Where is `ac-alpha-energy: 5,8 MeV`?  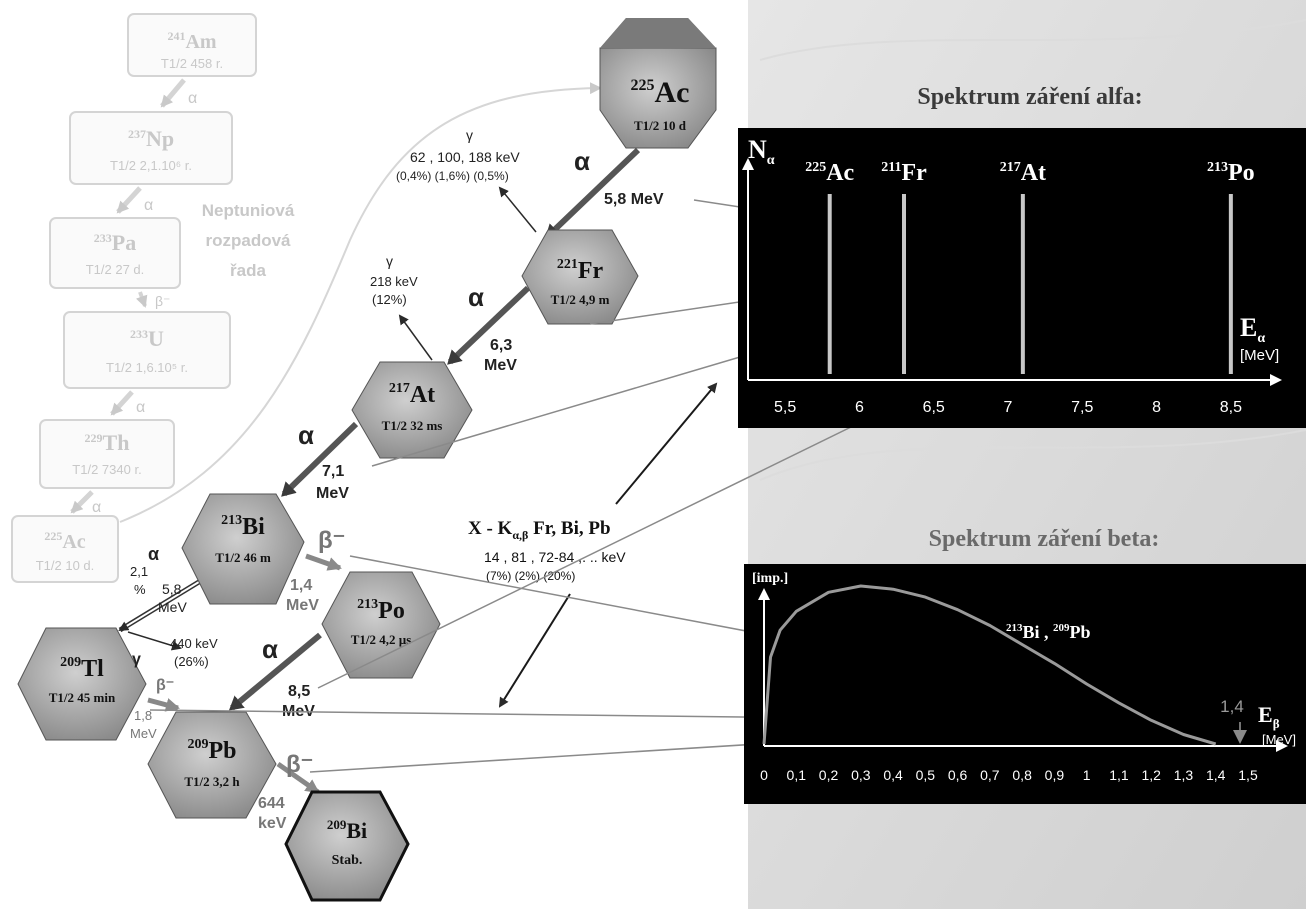
ac-alpha-energy: 5,8 MeV is located at coordinates (634, 199).